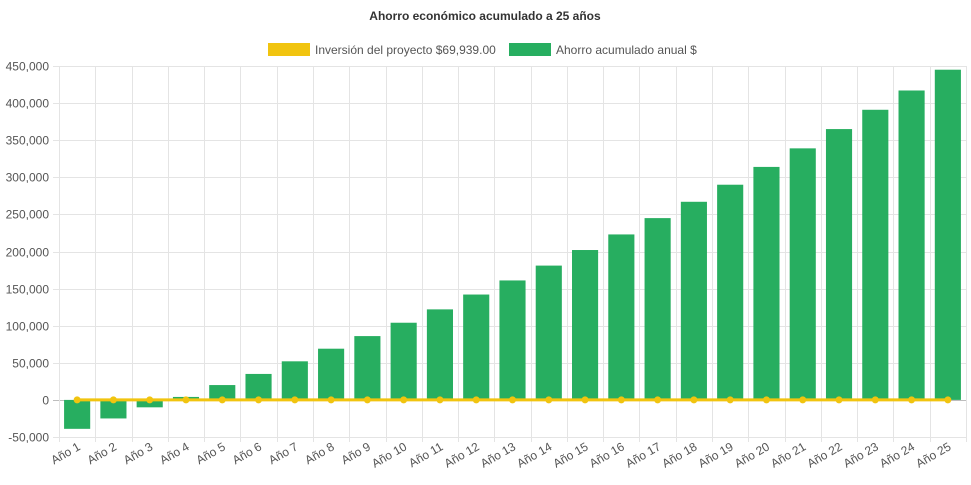  What do you see at coordinates (102, 453) in the screenshot?
I see `x-tick-label: Año 2` at bounding box center [102, 453].